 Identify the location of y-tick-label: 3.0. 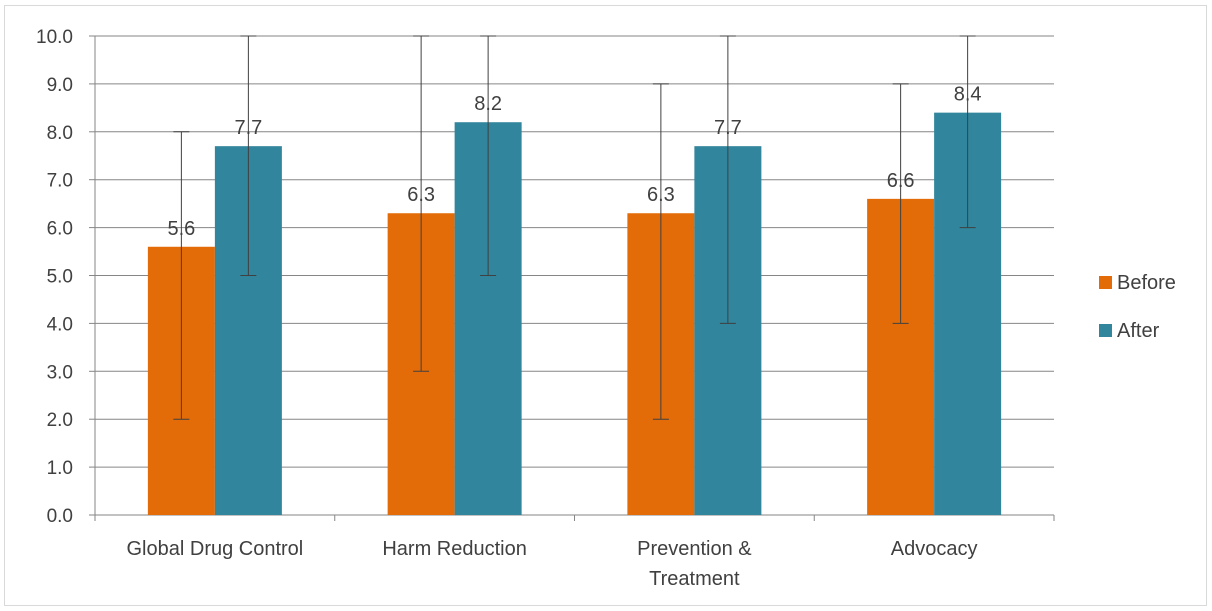
(60, 372).